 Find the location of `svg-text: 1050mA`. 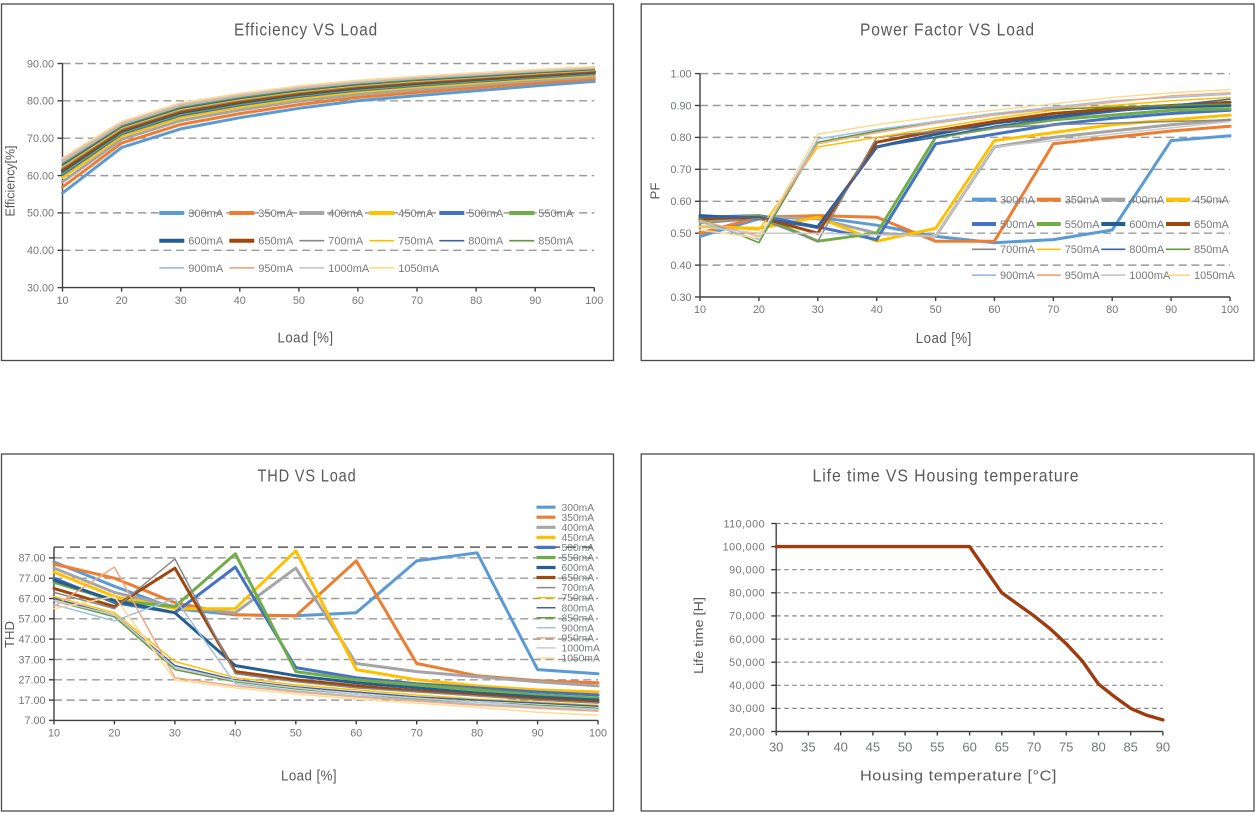

svg-text: 1050mA is located at coordinates (419, 269).